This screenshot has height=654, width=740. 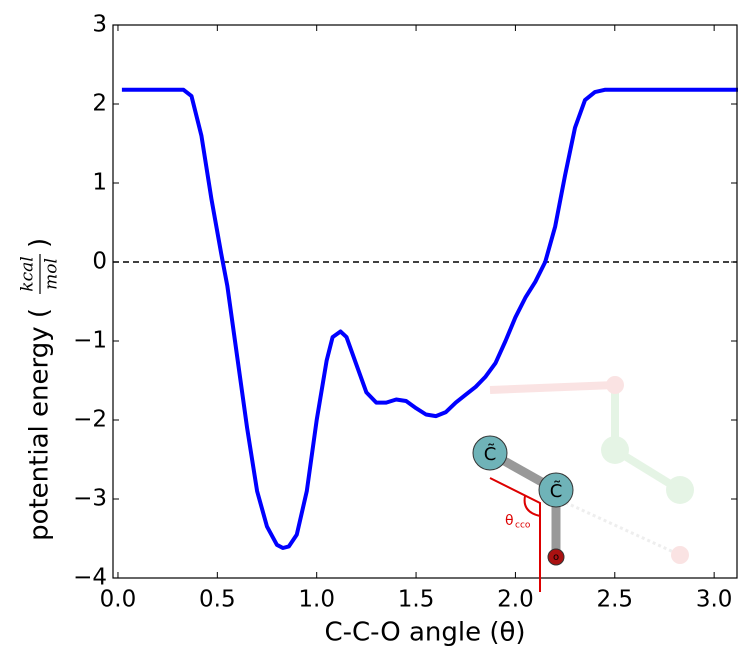 What do you see at coordinates (509, 521) in the screenshot?
I see `angle-label: θ` at bounding box center [509, 521].